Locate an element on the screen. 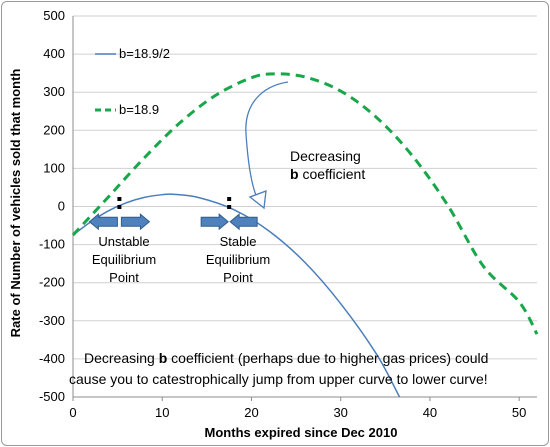  y-tick-label: 0 is located at coordinates (61, 206).